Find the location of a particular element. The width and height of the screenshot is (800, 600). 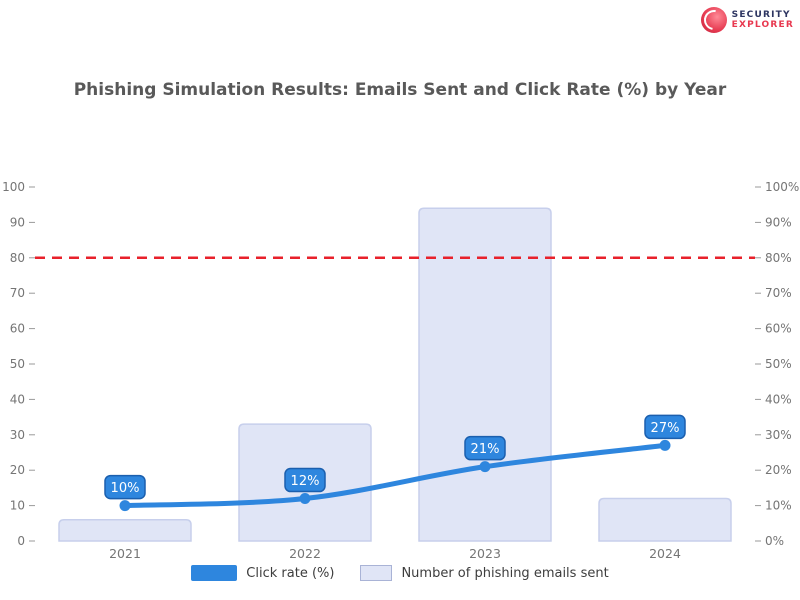

legend-item-click-rate: Click rate (%) is located at coordinates (262, 573).